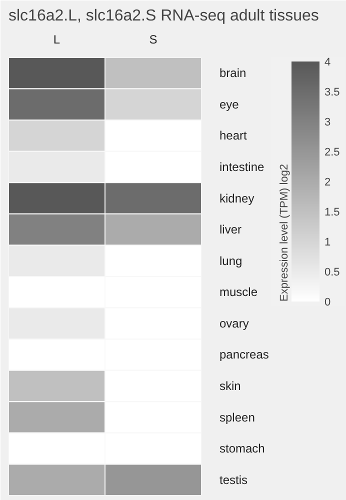 This screenshot has width=346, height=500. I want to click on y-tick-label: pancreas, so click(244, 355).